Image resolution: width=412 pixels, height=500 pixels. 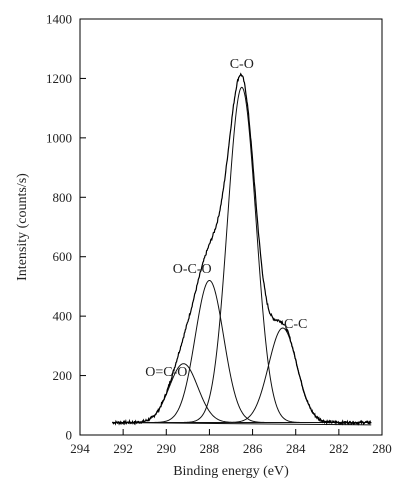 What do you see at coordinates (63, 256) in the screenshot?
I see `y-tick-label: 600` at bounding box center [63, 256].